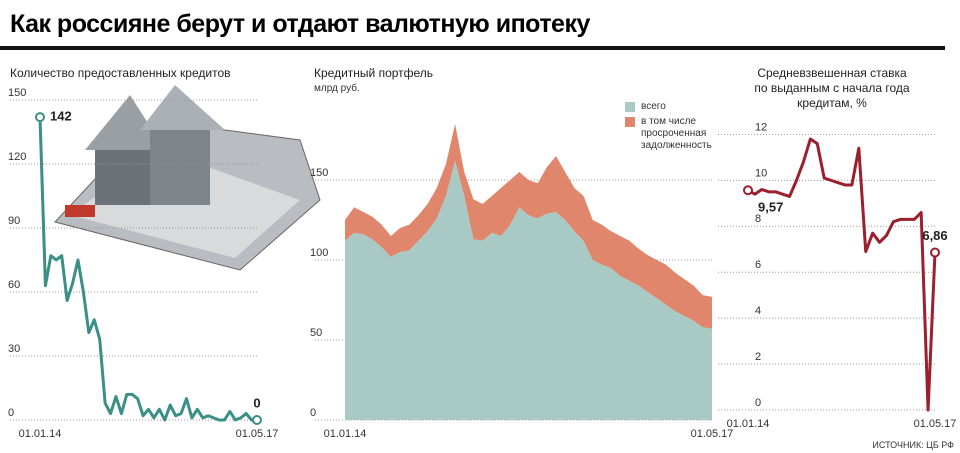 The height and width of the screenshot is (453, 960). I want to click on y-tick-label: 100, so click(319, 253).